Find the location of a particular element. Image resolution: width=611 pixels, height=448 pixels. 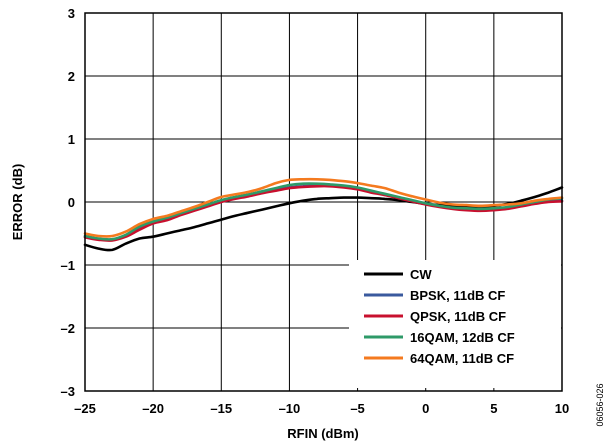

series-layer is located at coordinates (323, 214).